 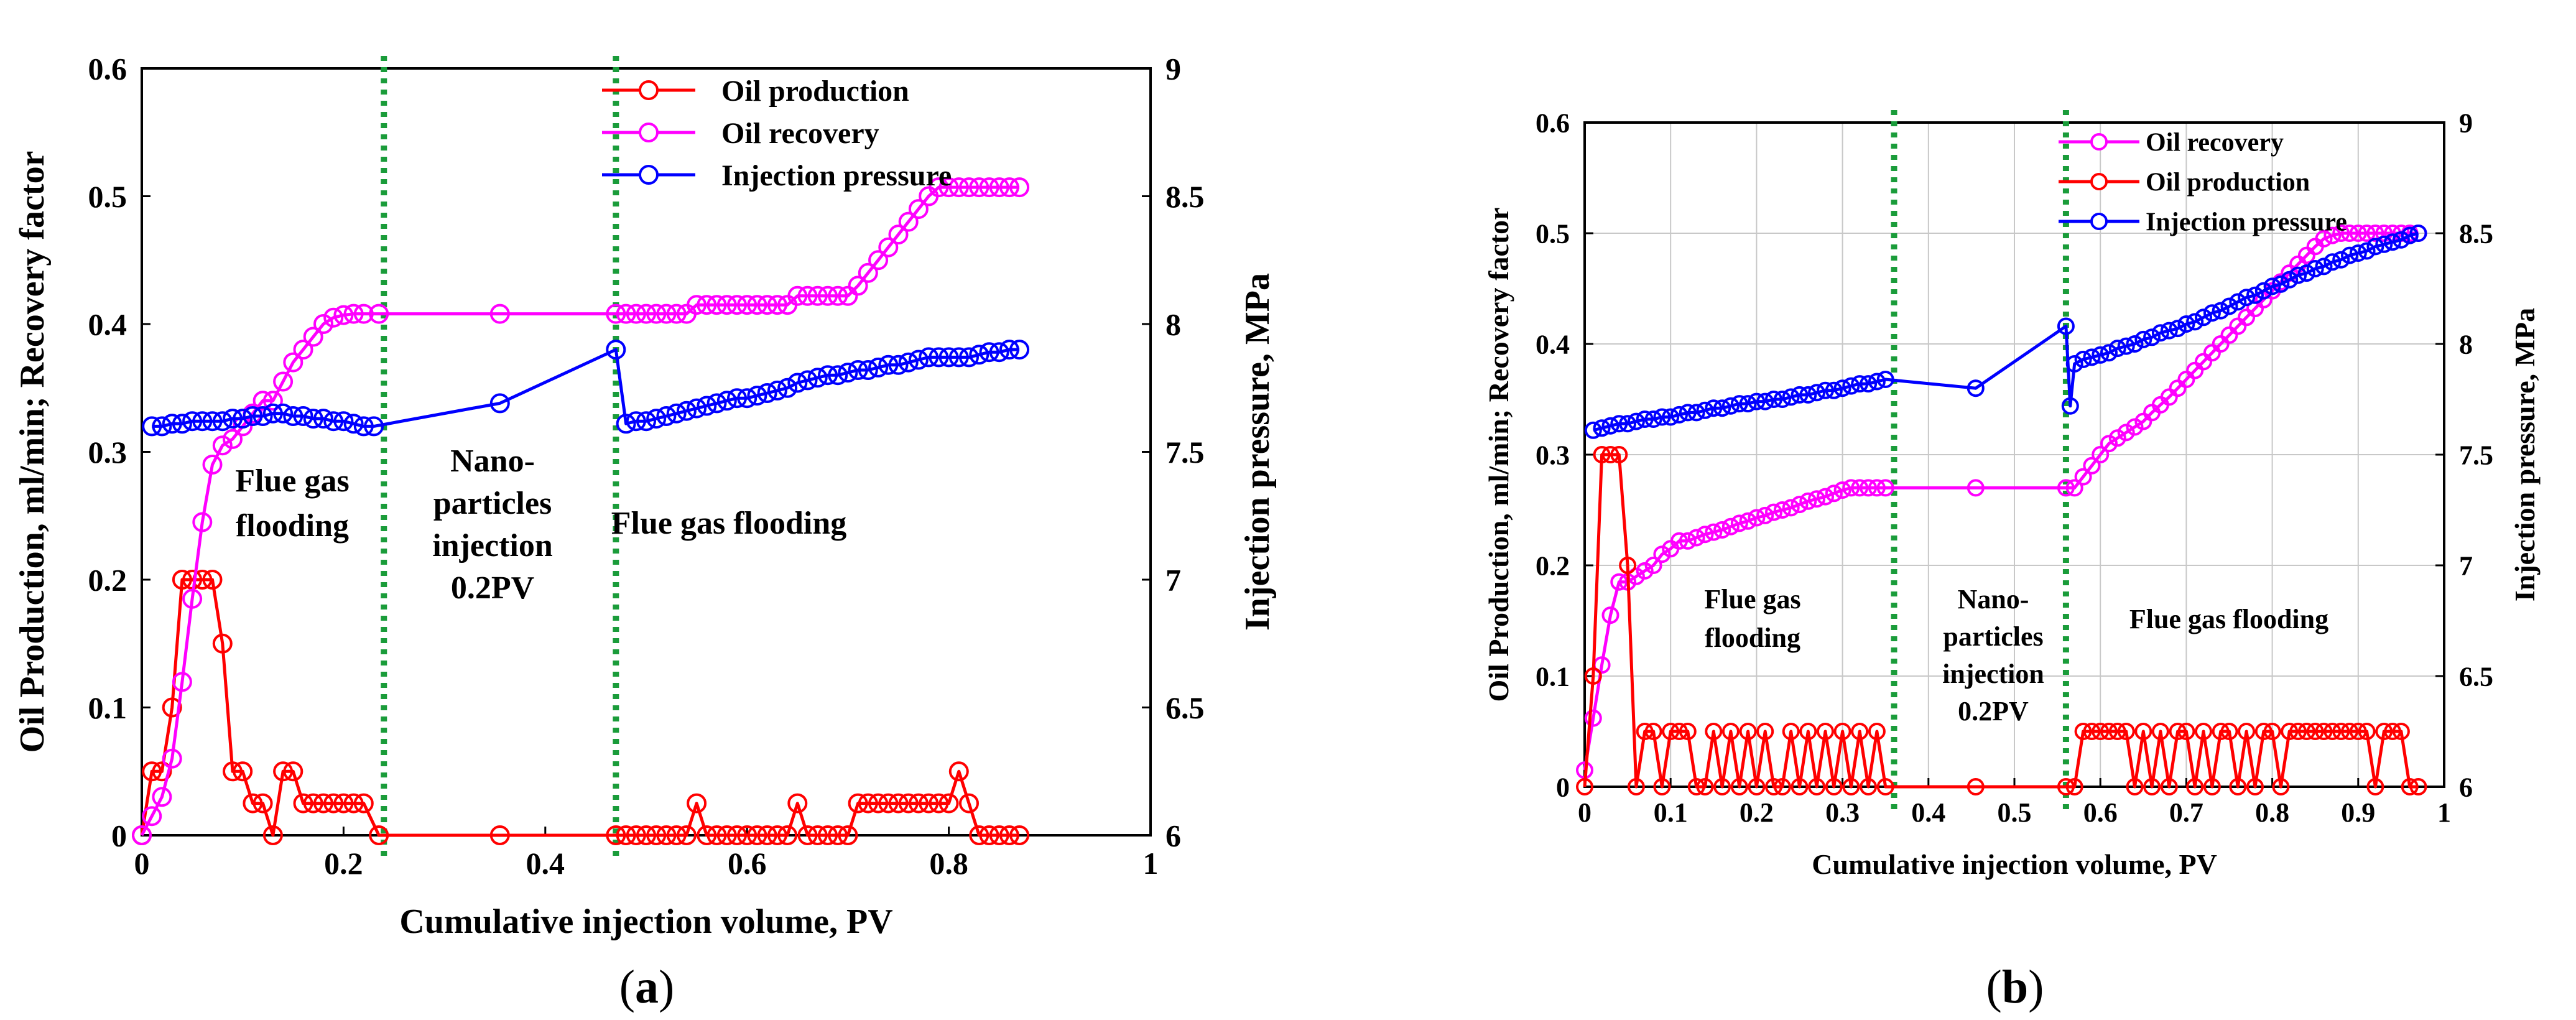 I want to click on y2-tick-label: 6, so click(x=1173, y=836).